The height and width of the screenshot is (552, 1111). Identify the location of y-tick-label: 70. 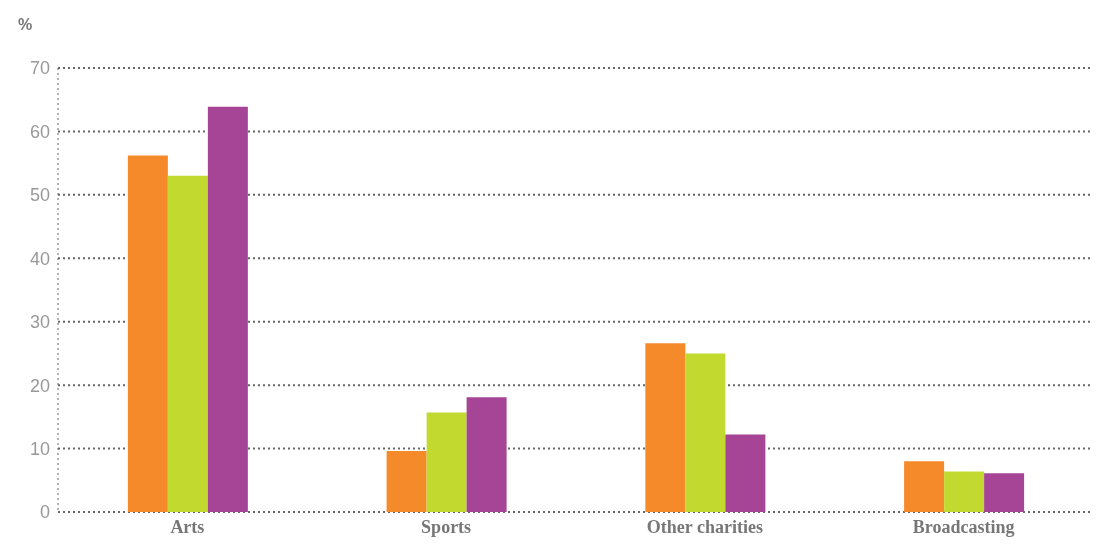
(39, 68).